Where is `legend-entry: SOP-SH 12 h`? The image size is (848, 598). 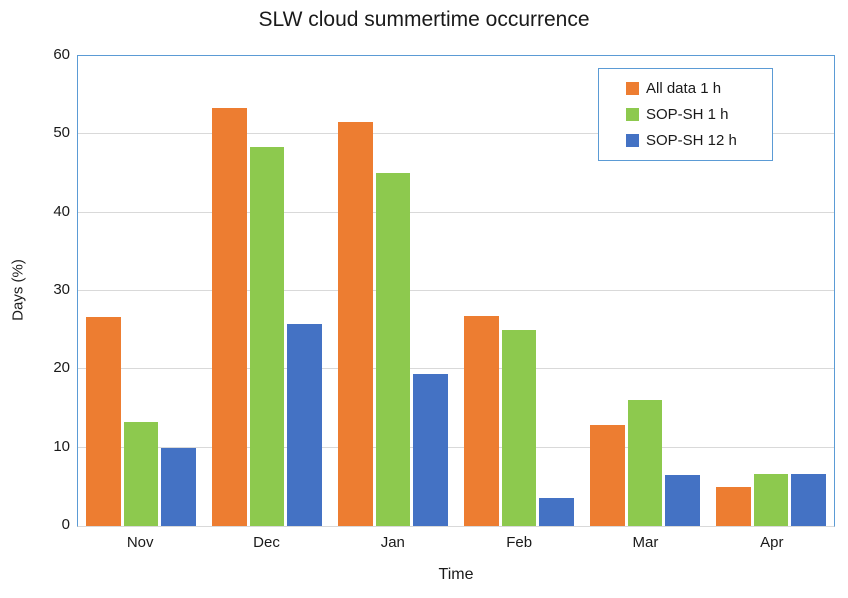
legend-entry: SOP-SH 12 h is located at coordinates (695, 140).